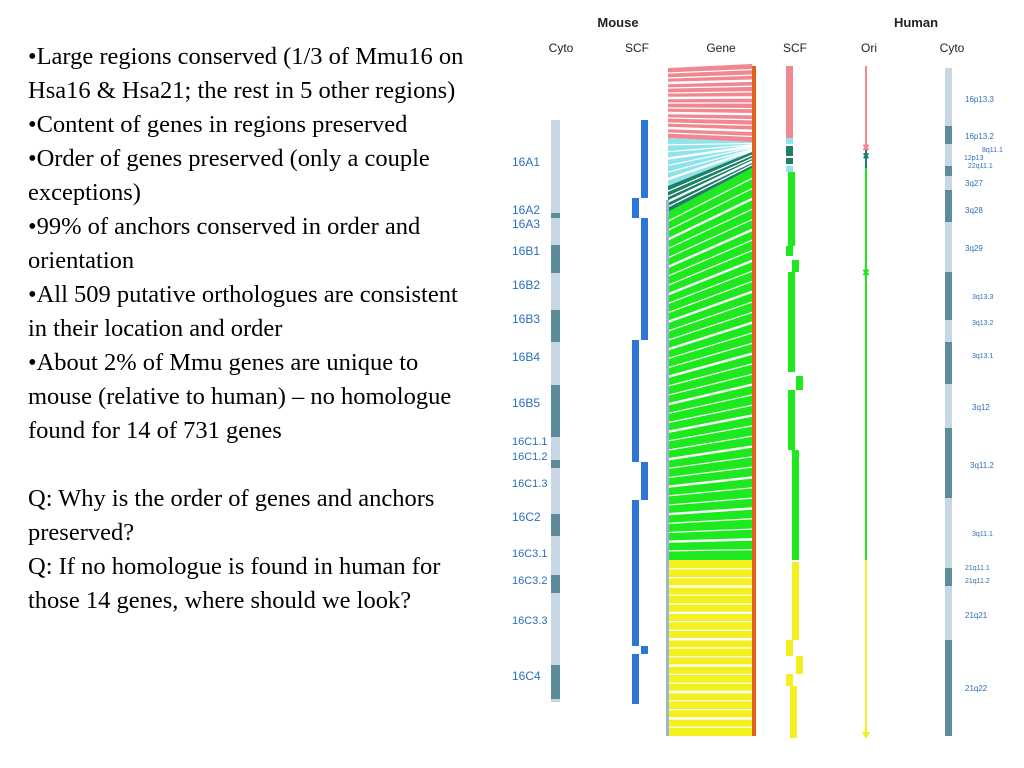  What do you see at coordinates (952, 48) in the screenshot?
I see `human-cyto-header: Cyto` at bounding box center [952, 48].